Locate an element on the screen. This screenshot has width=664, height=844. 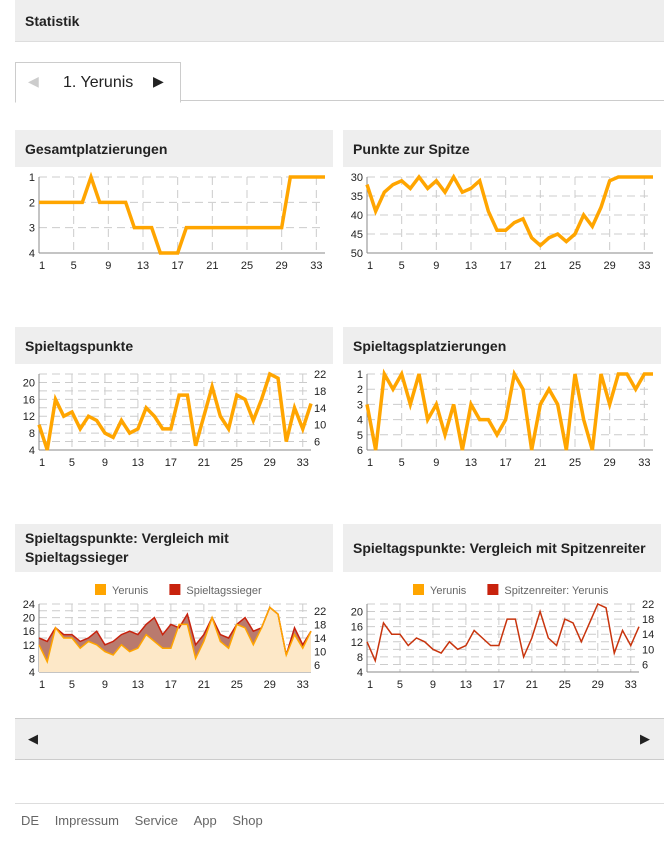
chart-spieltagspunkte: 4 6 8 10 12 14 16 18 20 22 1 5 9 13 17 21 25 29 33 is located at coordinates (175, 419).